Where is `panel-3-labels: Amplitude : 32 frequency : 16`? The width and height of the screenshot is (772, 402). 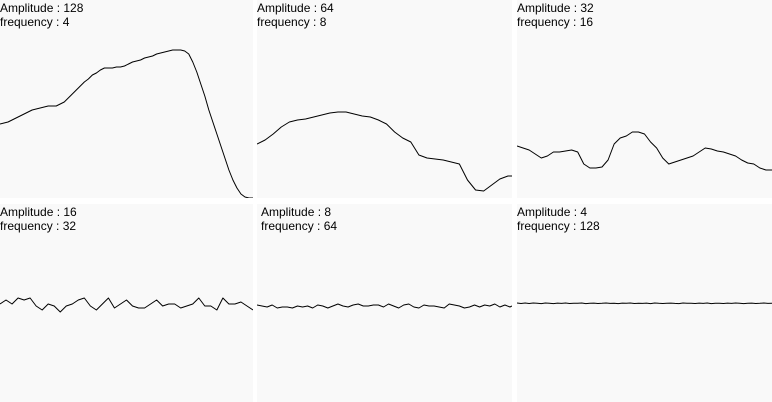
panel-3-labels: Amplitude : 32 frequency : 16 is located at coordinates (555, 15).